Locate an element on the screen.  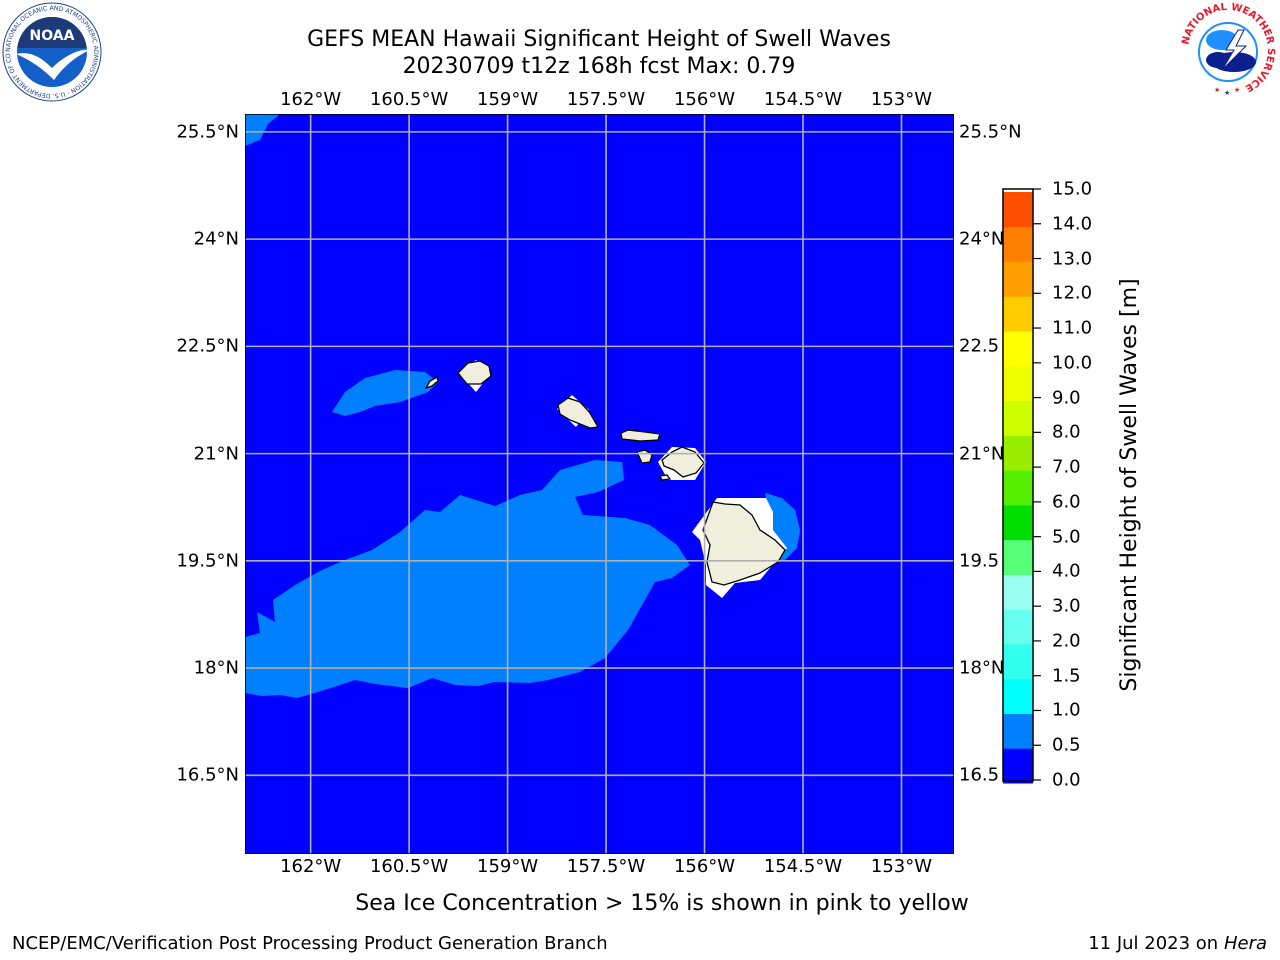
colorbar-tick-label: 7.0 is located at coordinates (1066, 467).